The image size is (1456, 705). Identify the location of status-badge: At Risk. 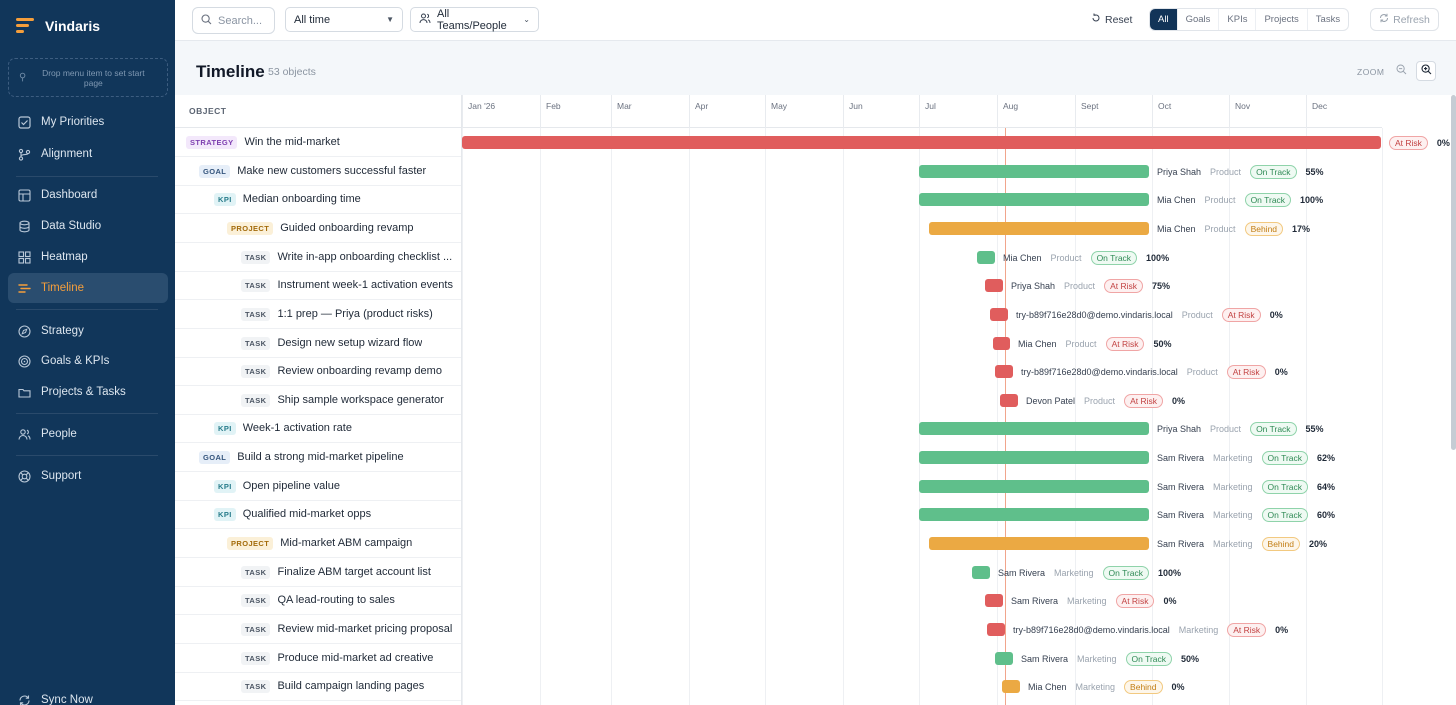
(1125, 343).